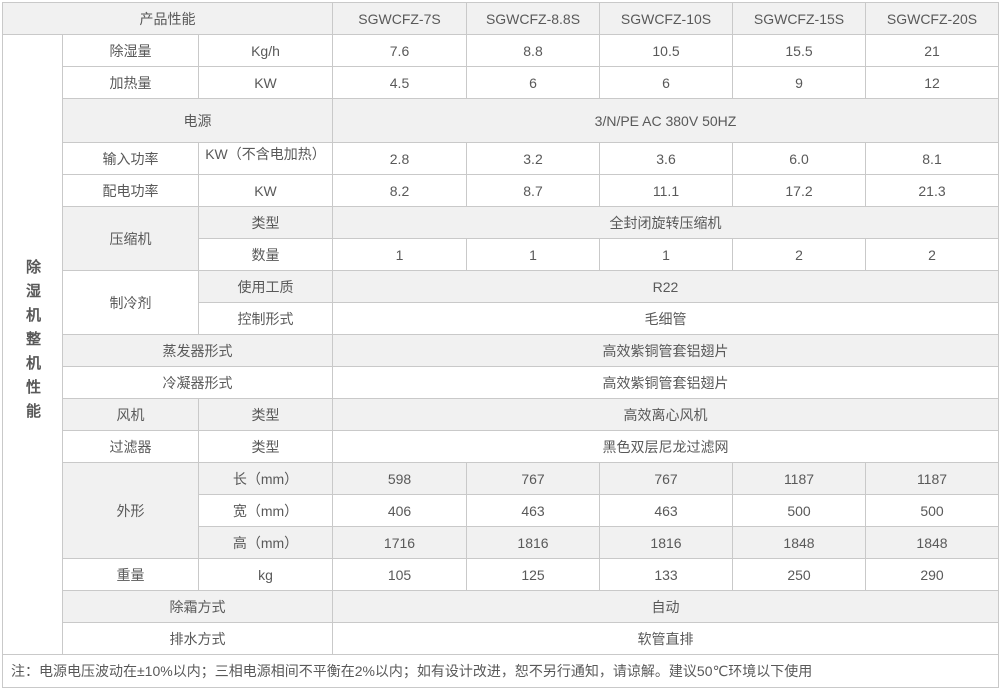 Image resolution: width=1000 pixels, height=688 pixels. I want to click on drainage-row: 排水方式 软管直排, so click(501, 638).